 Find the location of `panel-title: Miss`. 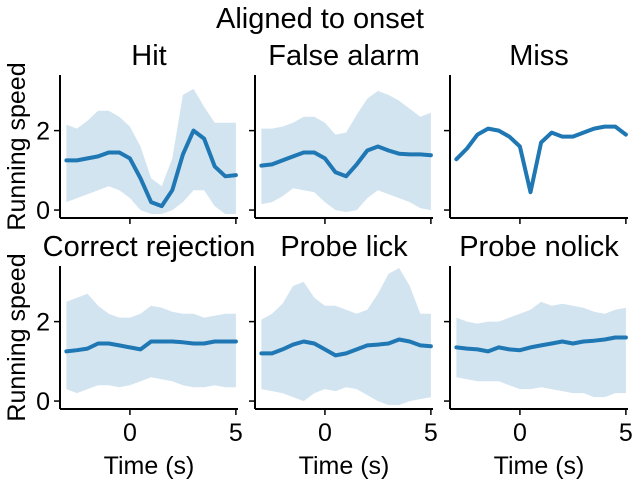

panel-title: Miss is located at coordinates (539, 56).